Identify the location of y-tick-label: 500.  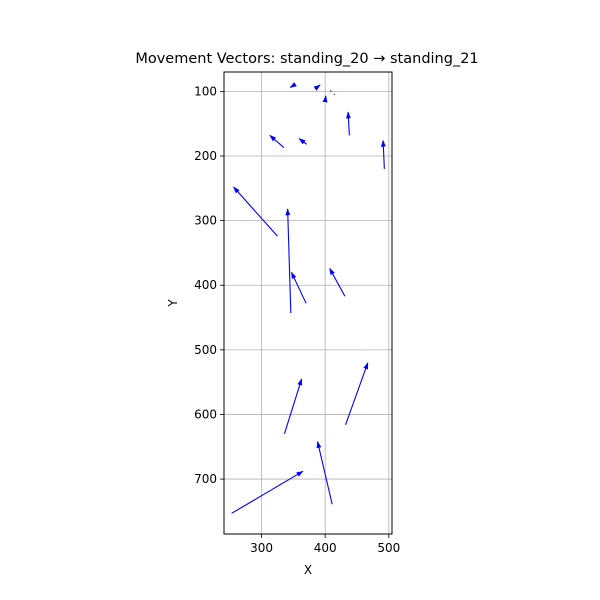
(205, 350).